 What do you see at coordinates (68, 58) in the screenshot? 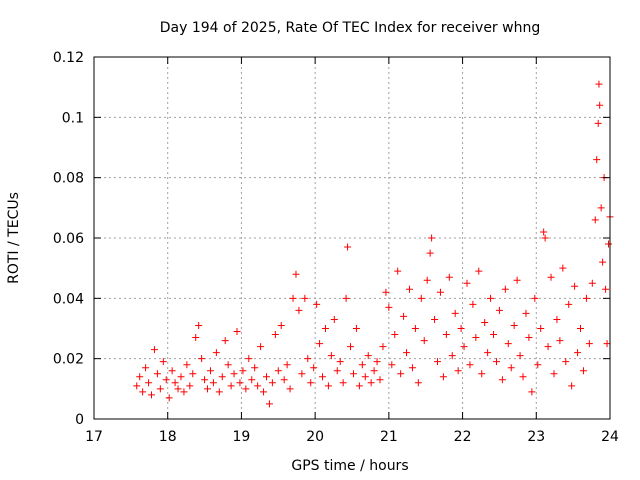
I see `y-tick-label: 0.12` at bounding box center [68, 58].